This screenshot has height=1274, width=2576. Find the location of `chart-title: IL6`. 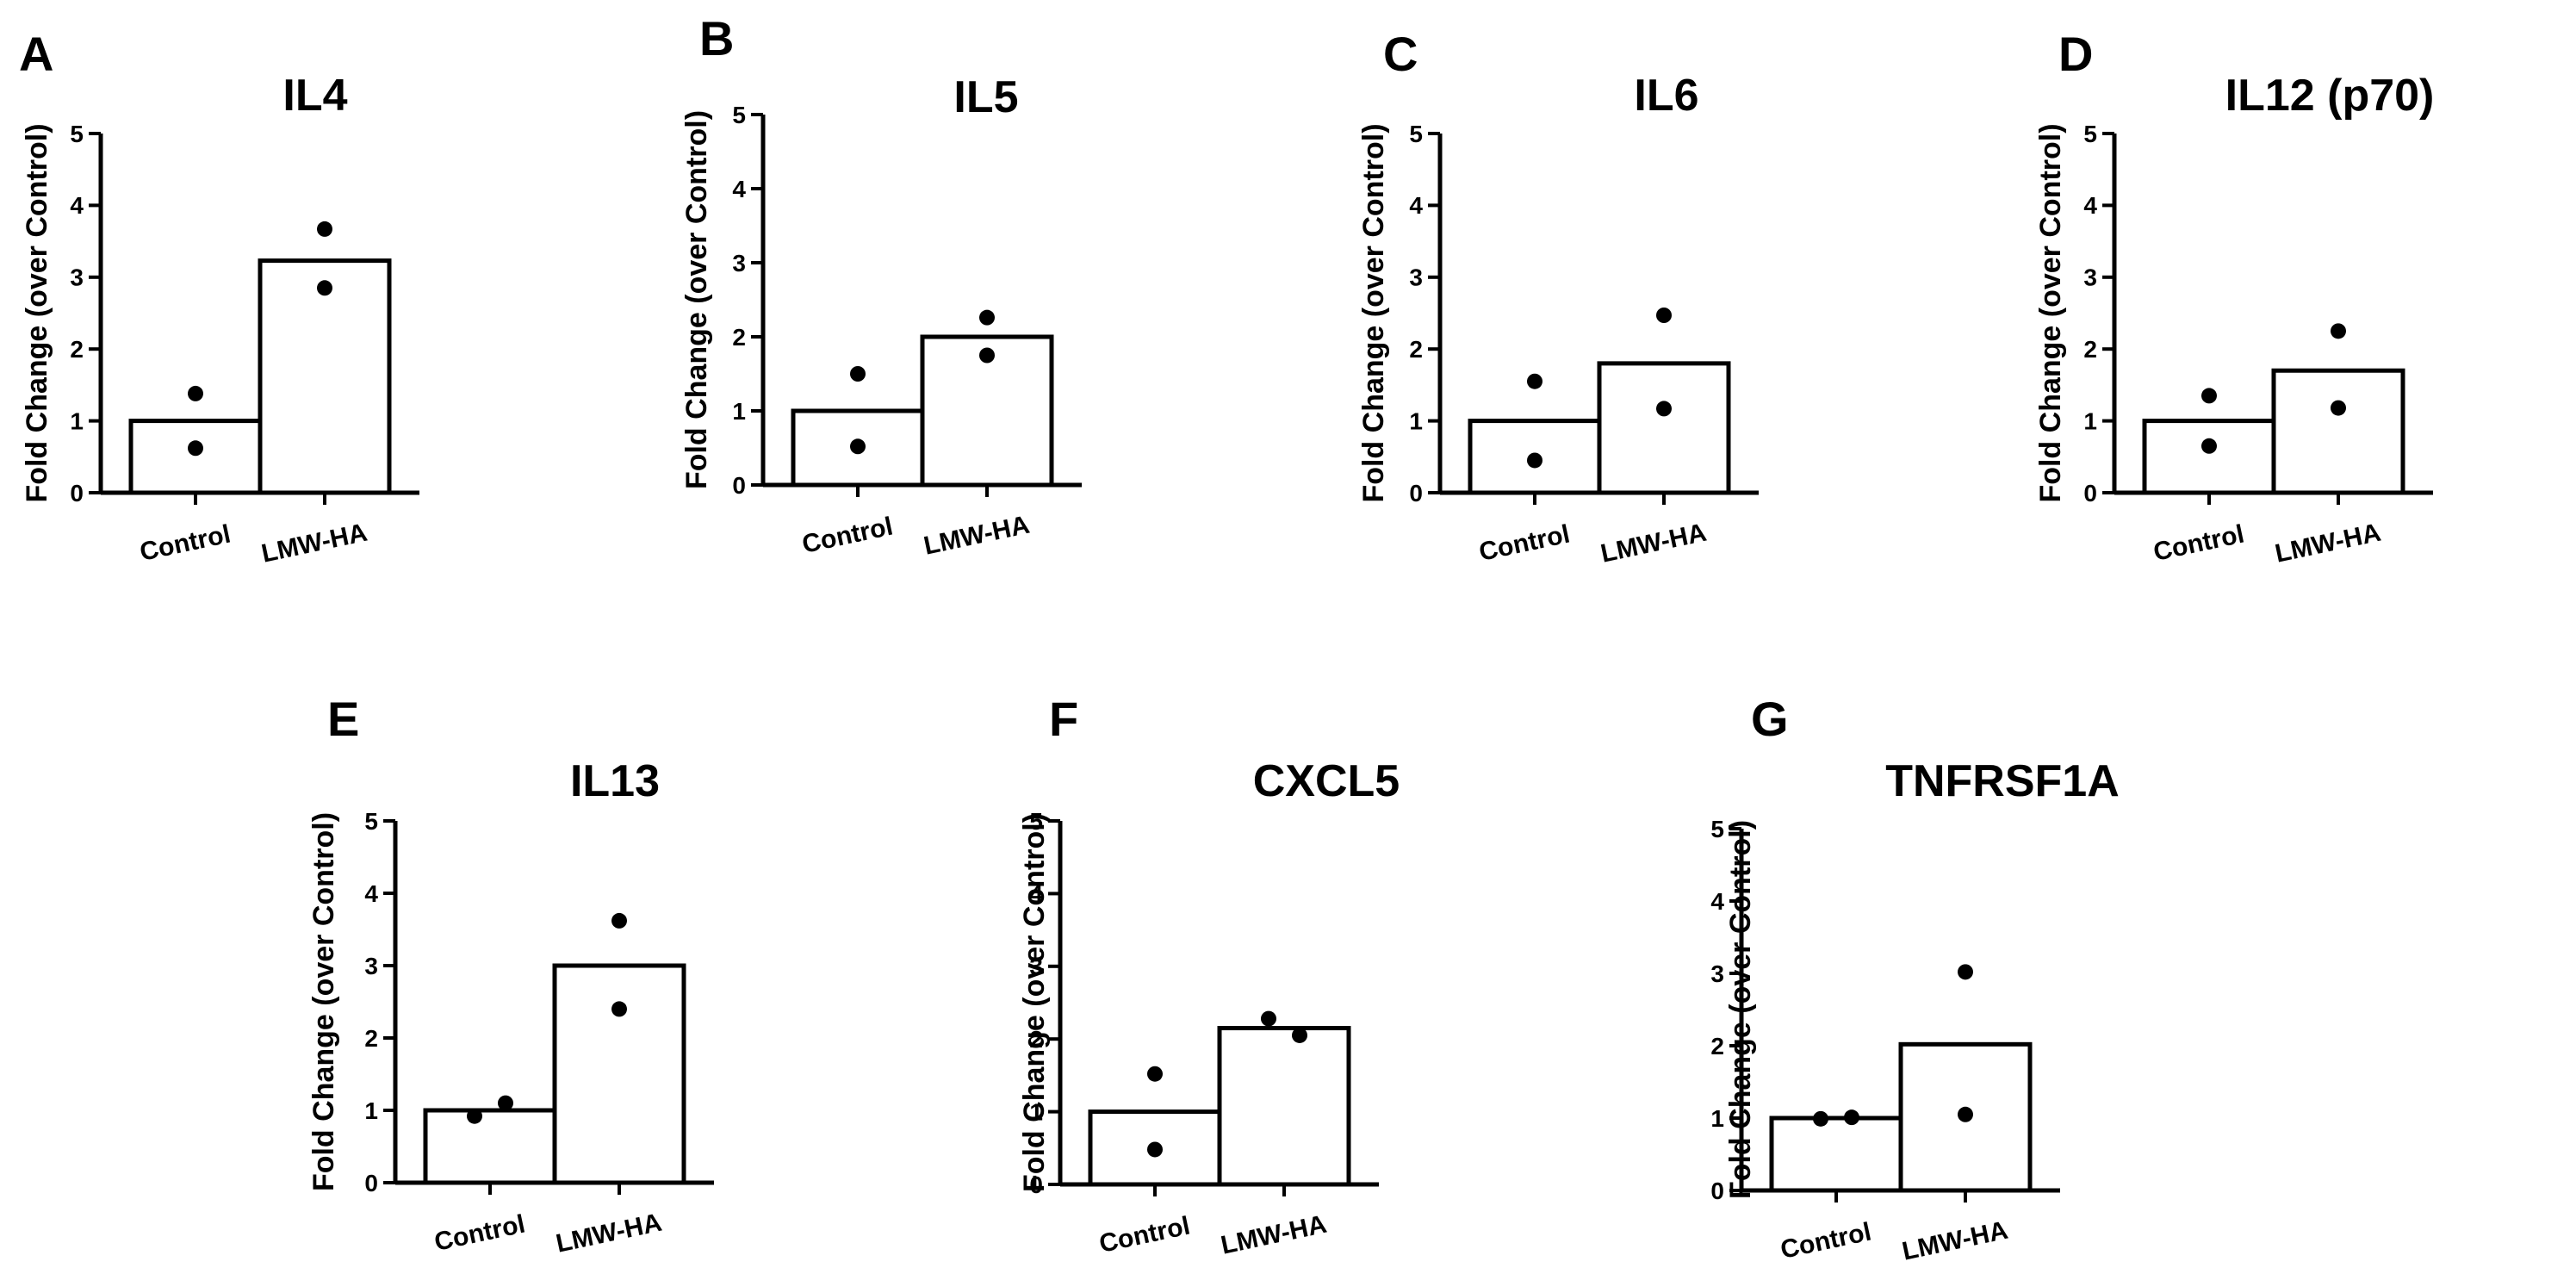

chart-title: IL6 is located at coordinates (1666, 96).